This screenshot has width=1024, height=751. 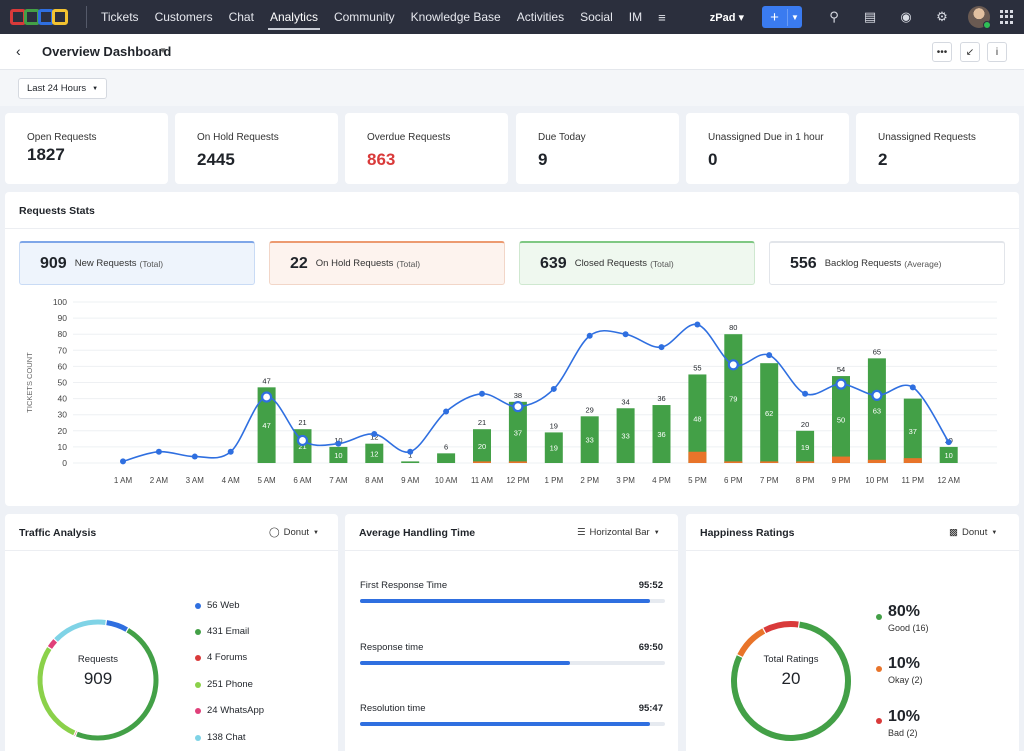 What do you see at coordinates (1007, 17) in the screenshot?
I see `apps-grid-icon` at bounding box center [1007, 17].